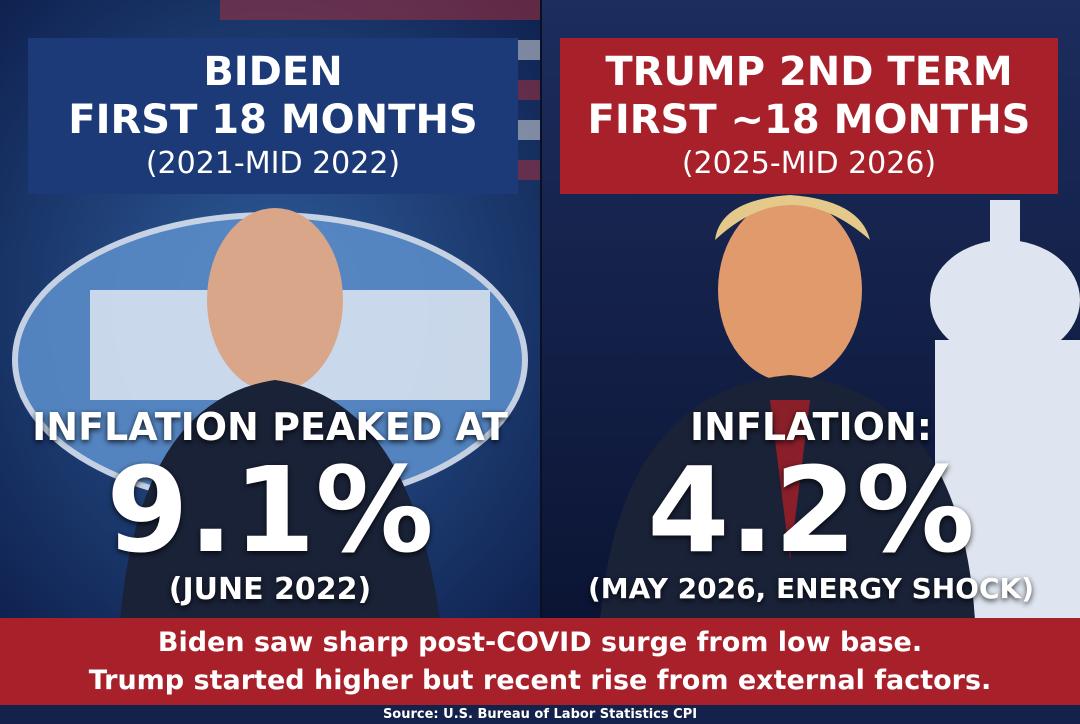 The width and height of the screenshot is (1080, 724). I want to click on left-name: BIDEN, so click(273, 72).